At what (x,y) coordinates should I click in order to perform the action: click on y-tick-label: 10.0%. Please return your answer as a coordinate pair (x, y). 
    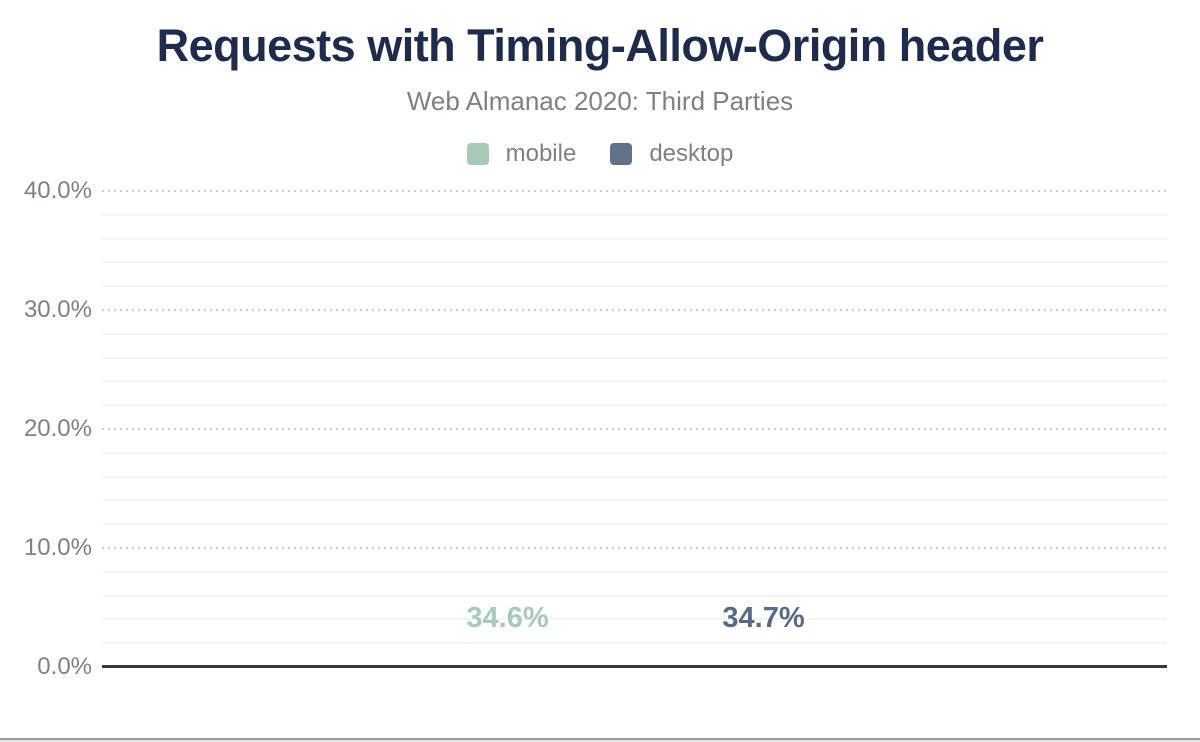
    Looking at the image, I should click on (57, 547).